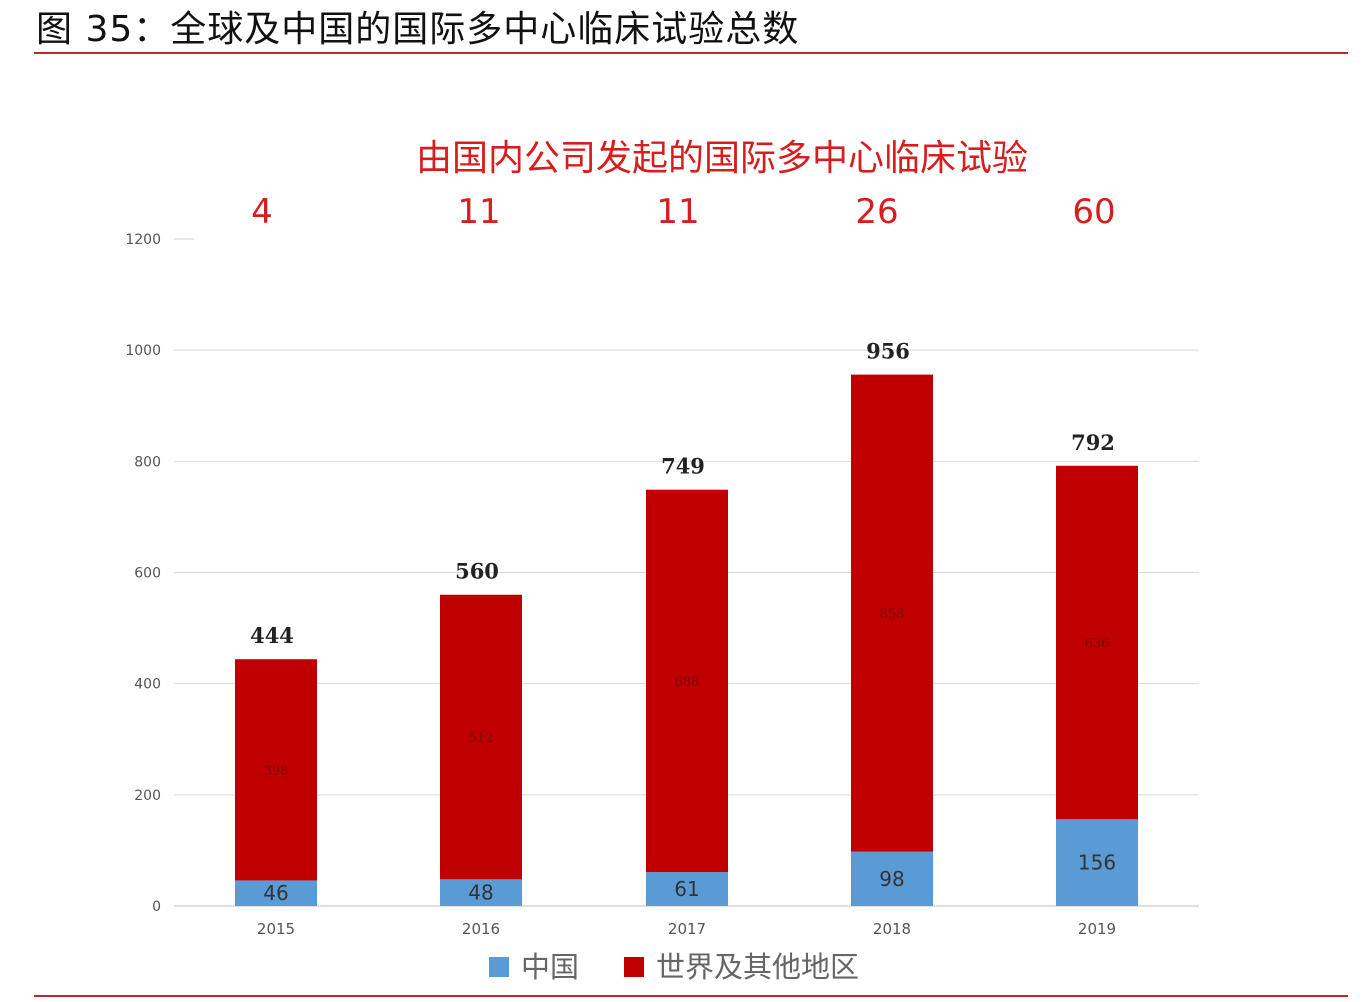  Describe the element at coordinates (156, 907) in the screenshot. I see `y-tick-label: 0` at that location.